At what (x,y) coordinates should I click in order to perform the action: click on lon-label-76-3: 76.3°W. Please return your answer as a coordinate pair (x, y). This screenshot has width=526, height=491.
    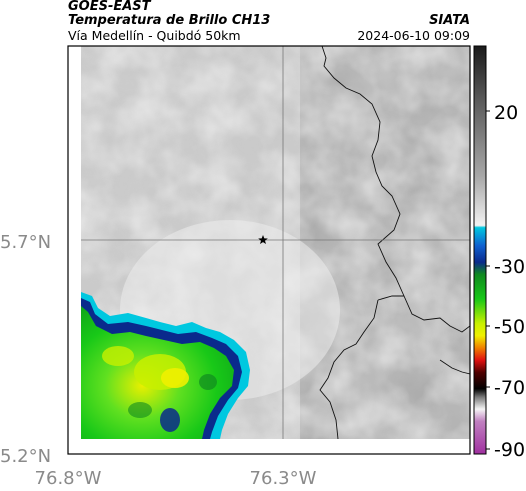
    Looking at the image, I should click on (283, 478).